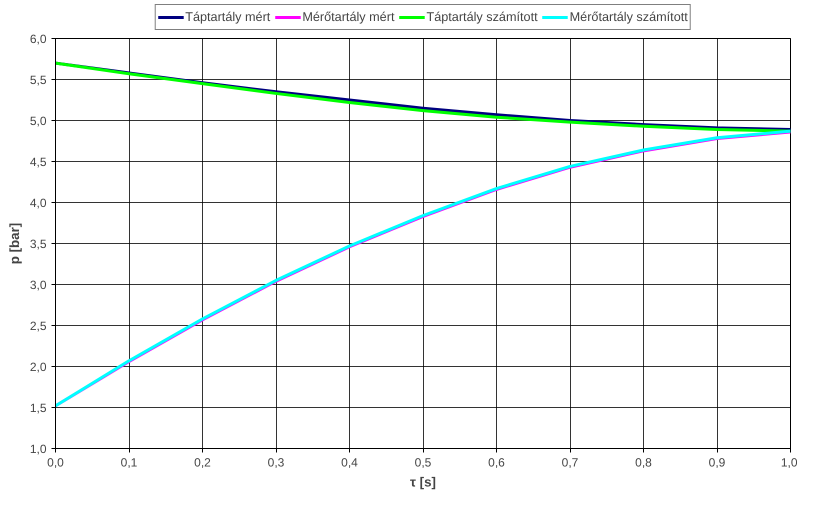 This screenshot has width=817, height=508. What do you see at coordinates (349, 463) in the screenshot?
I see `x-tick-label: 0,4` at bounding box center [349, 463].